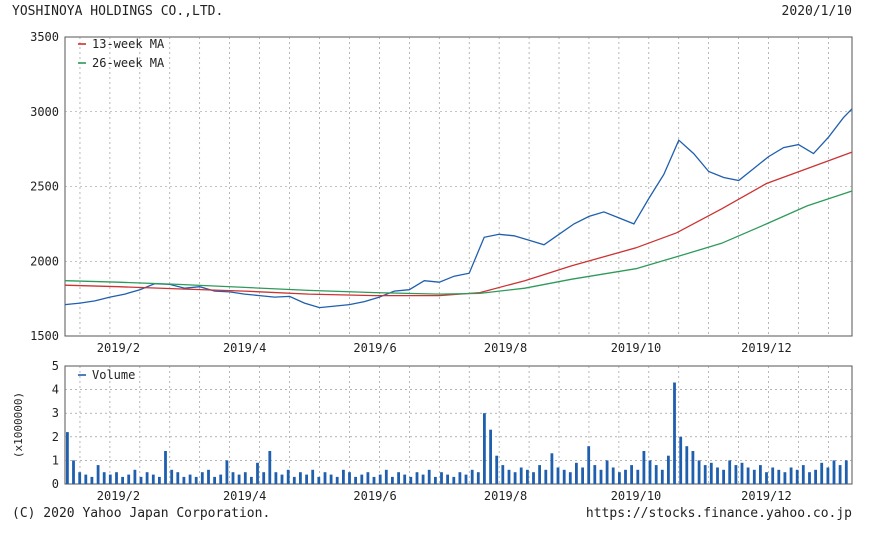 The image size is (870, 533). Describe the element at coordinates (374, 348) in the screenshot. I see `price-xtick-label: 2019/6` at that location.